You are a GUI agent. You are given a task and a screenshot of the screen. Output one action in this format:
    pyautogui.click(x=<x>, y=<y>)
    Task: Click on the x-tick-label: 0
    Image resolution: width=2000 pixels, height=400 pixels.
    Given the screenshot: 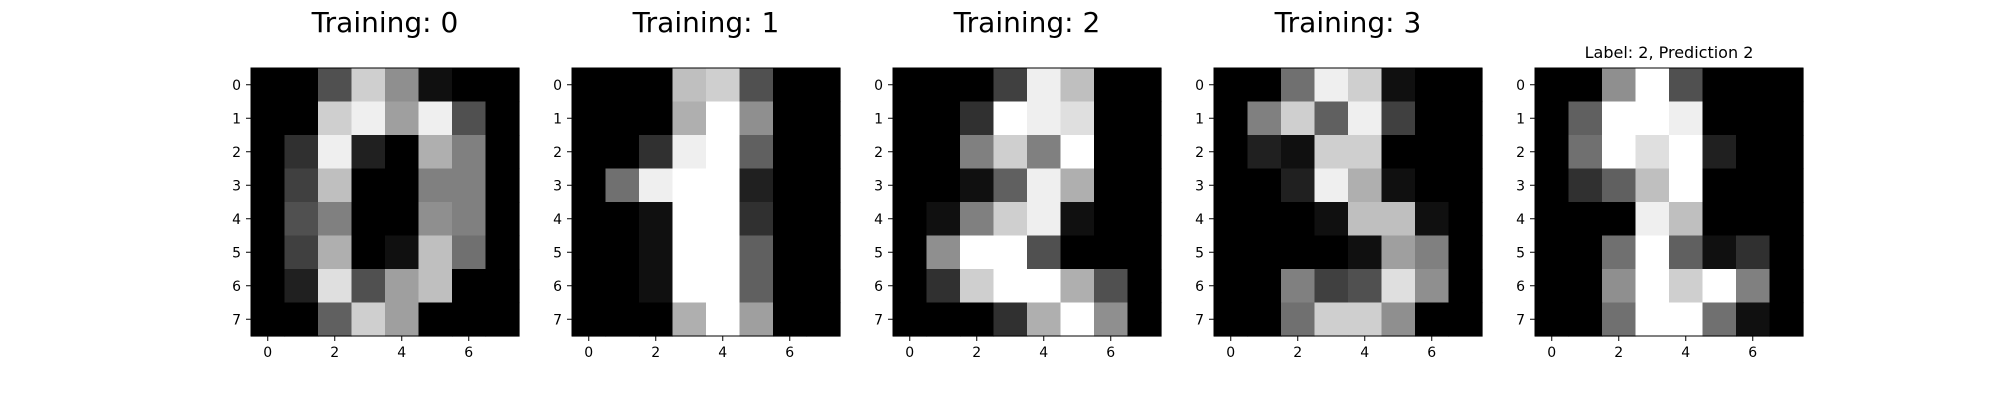 What is the action you would take?
    pyautogui.click(x=909, y=353)
    